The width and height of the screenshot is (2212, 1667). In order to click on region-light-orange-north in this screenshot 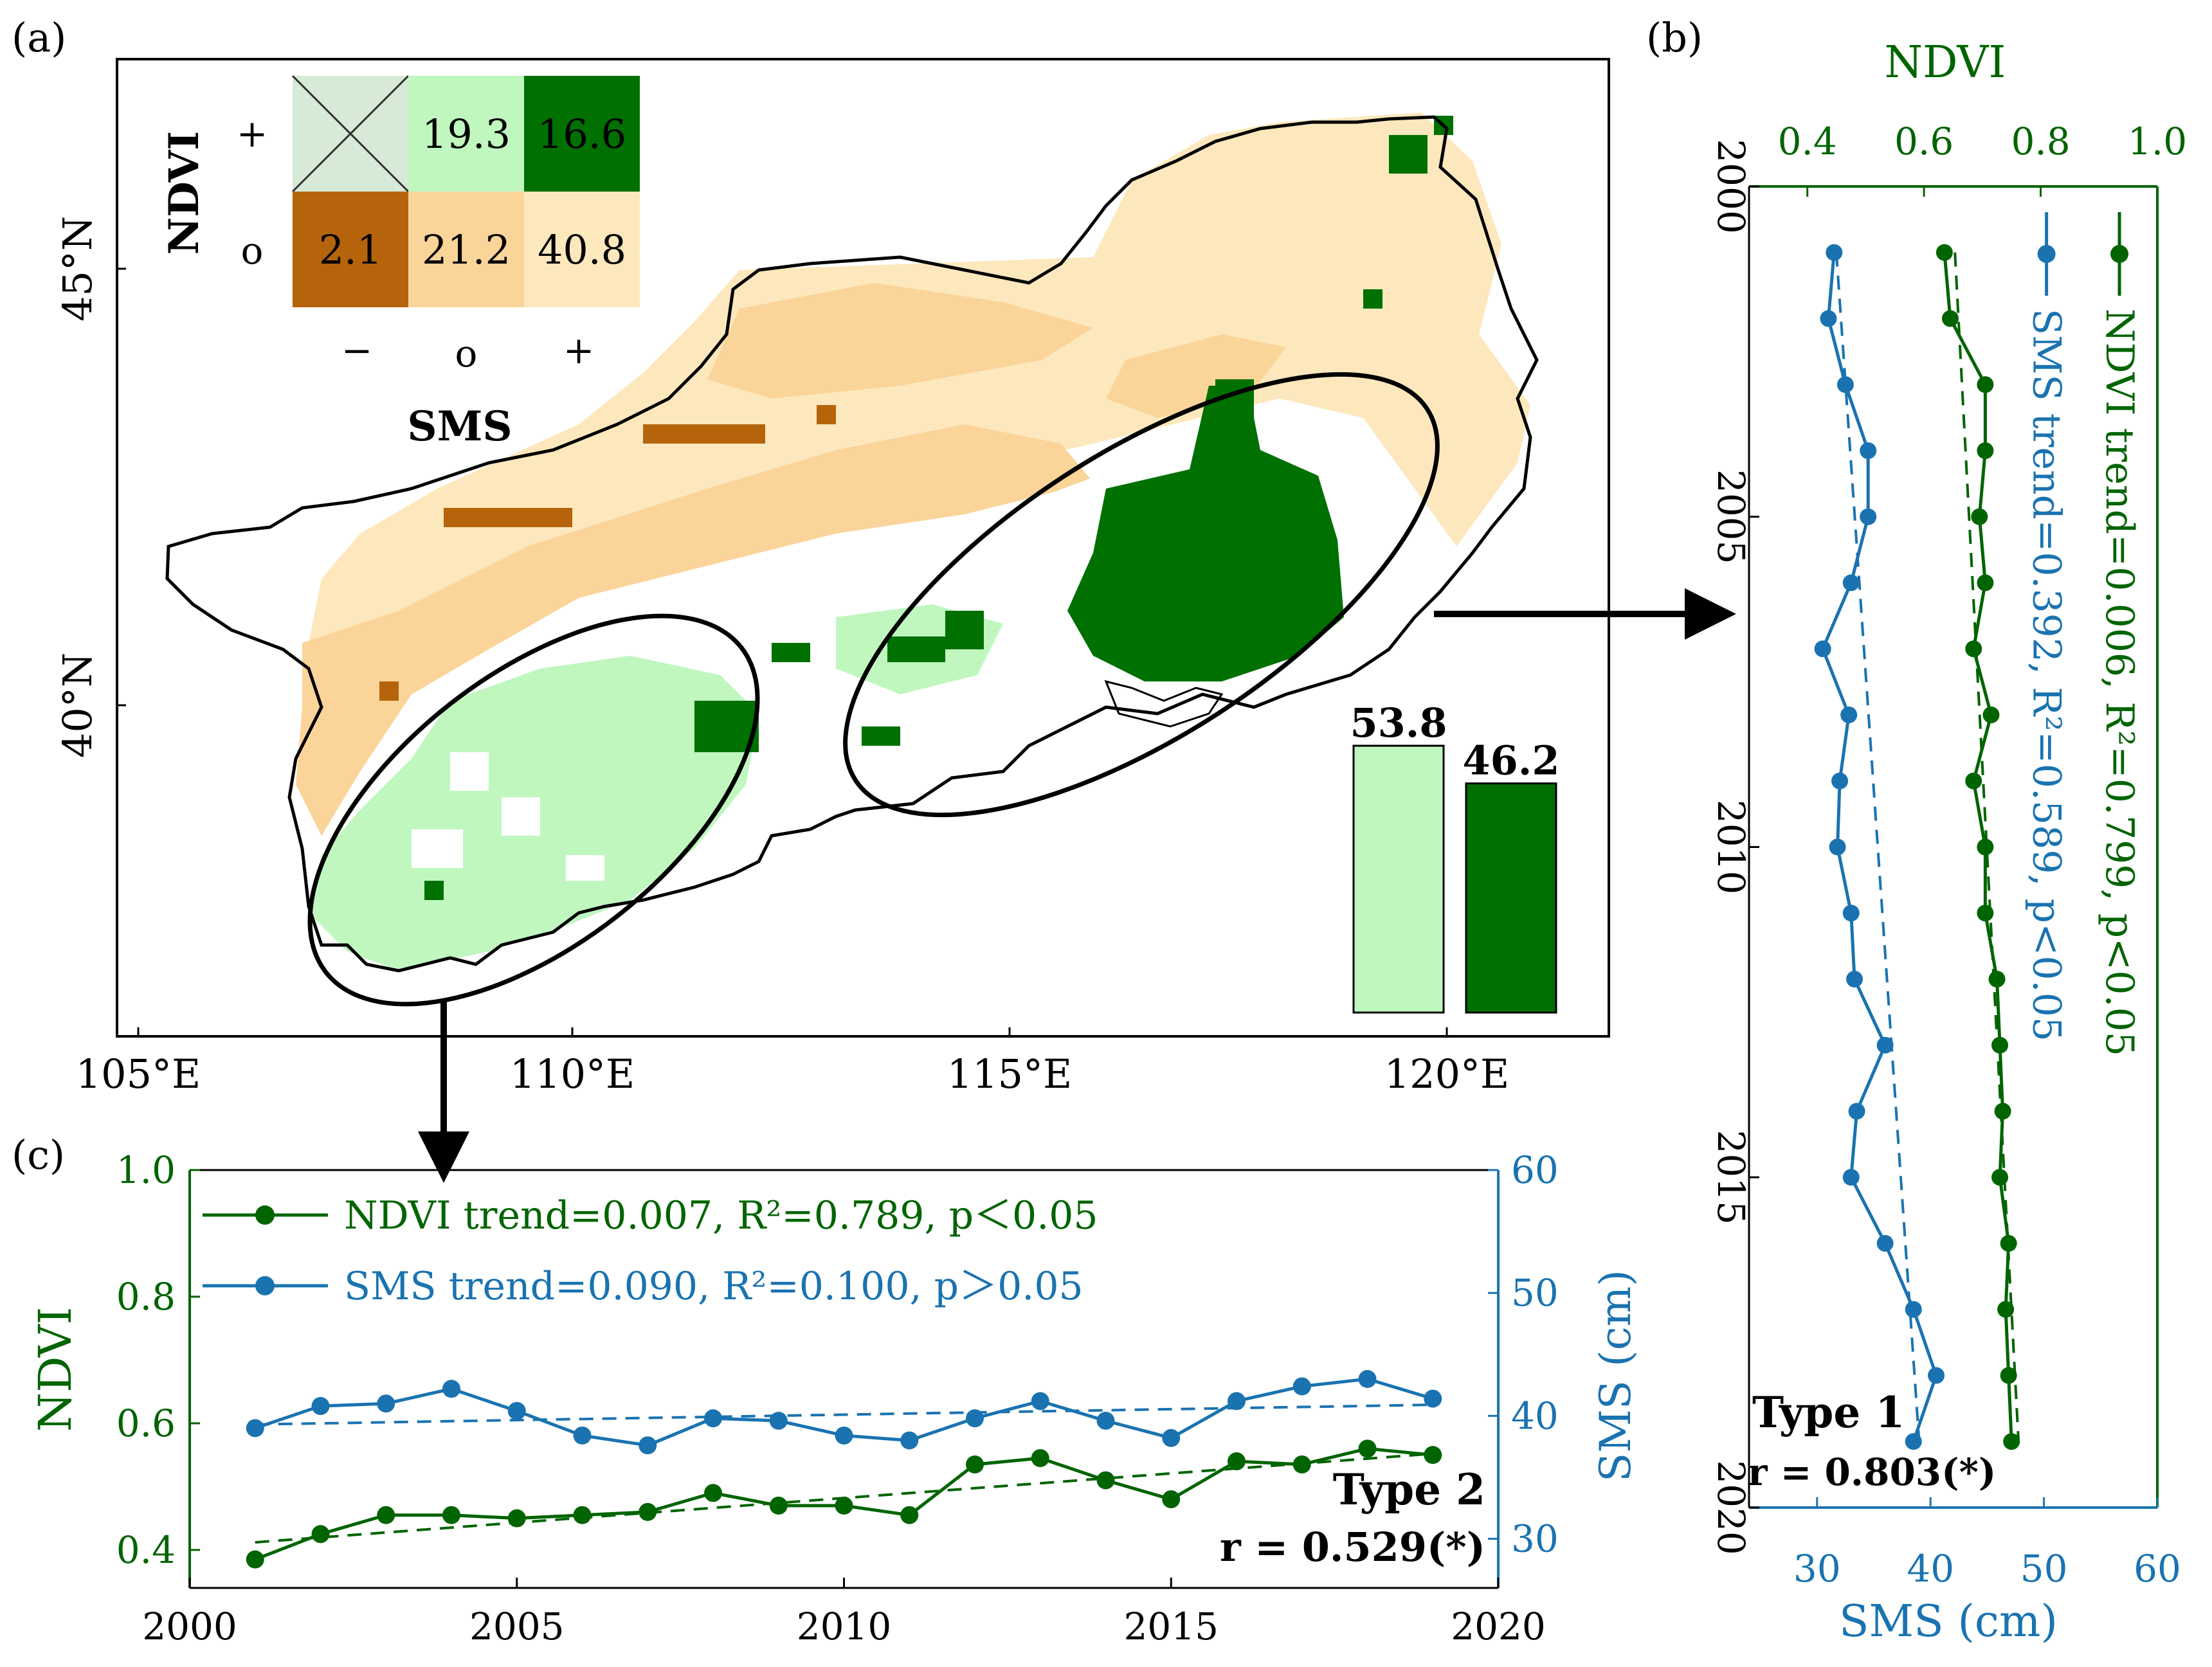, I will do `click(900, 341)`.